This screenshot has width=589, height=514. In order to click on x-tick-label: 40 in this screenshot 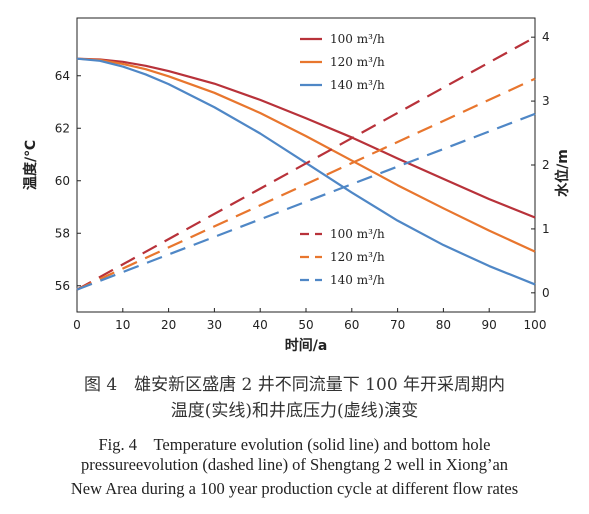, I will do `click(260, 325)`.